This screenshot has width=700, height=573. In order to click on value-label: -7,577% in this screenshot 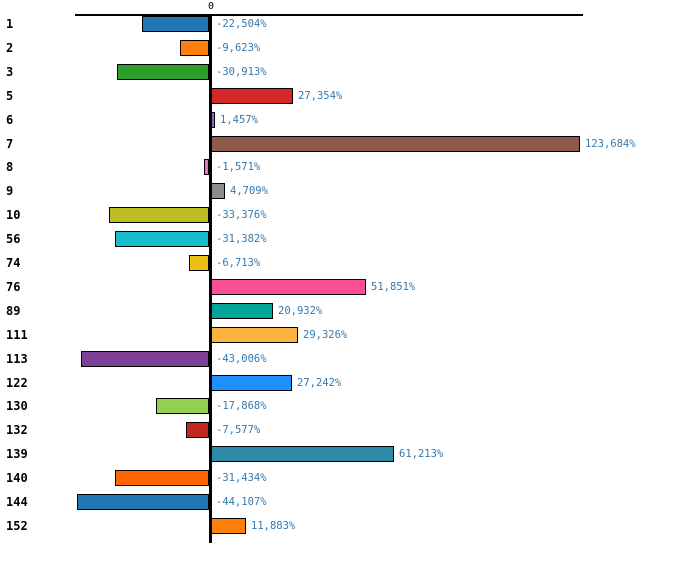, I will do `click(238, 430)`.